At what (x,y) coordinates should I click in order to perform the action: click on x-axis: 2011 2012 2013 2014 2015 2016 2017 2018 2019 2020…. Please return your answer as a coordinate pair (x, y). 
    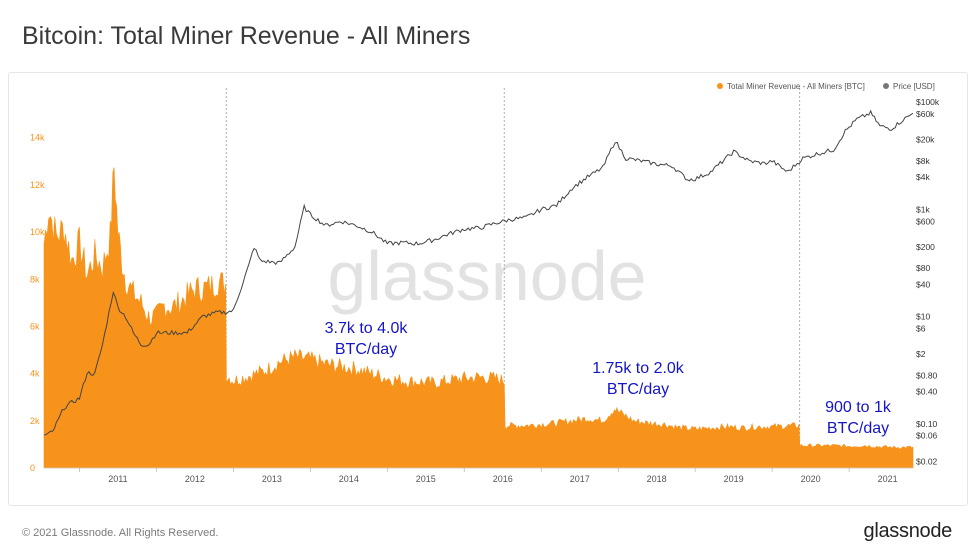
    Looking at the image, I should click on (478, 475).